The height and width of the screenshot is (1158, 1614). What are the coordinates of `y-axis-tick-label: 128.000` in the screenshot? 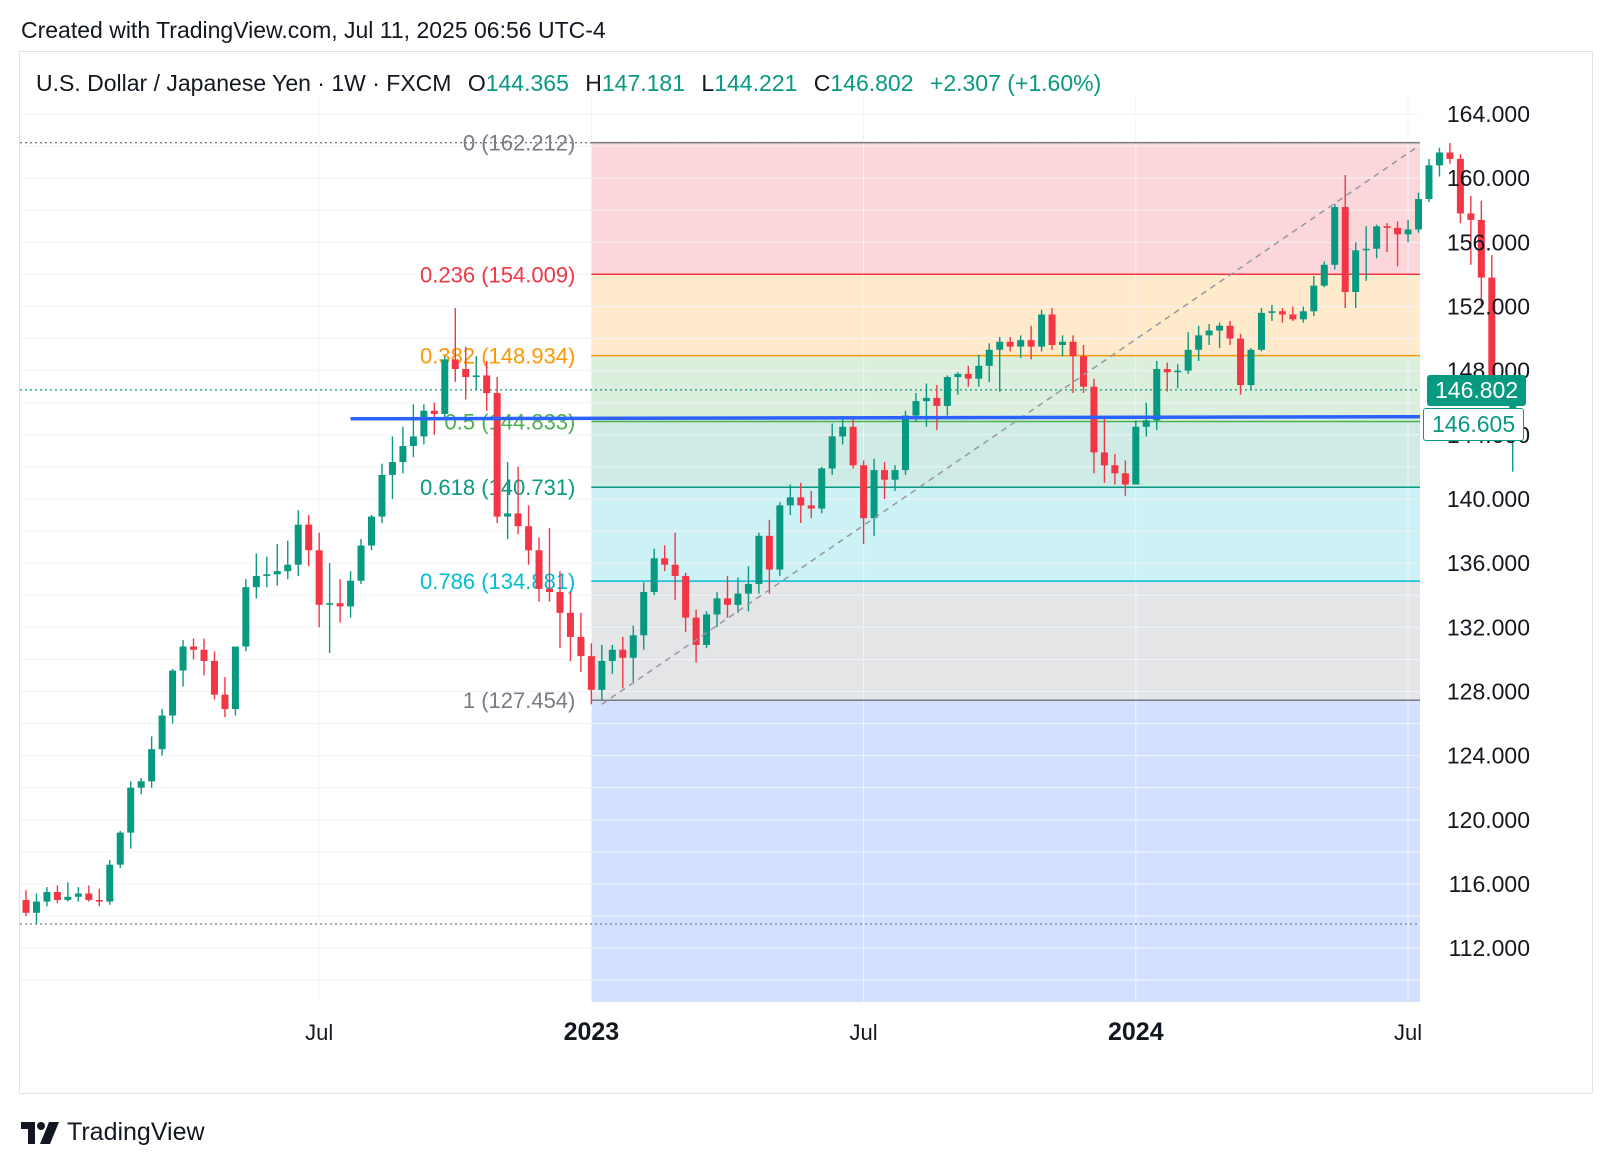 It's located at (1488, 691).